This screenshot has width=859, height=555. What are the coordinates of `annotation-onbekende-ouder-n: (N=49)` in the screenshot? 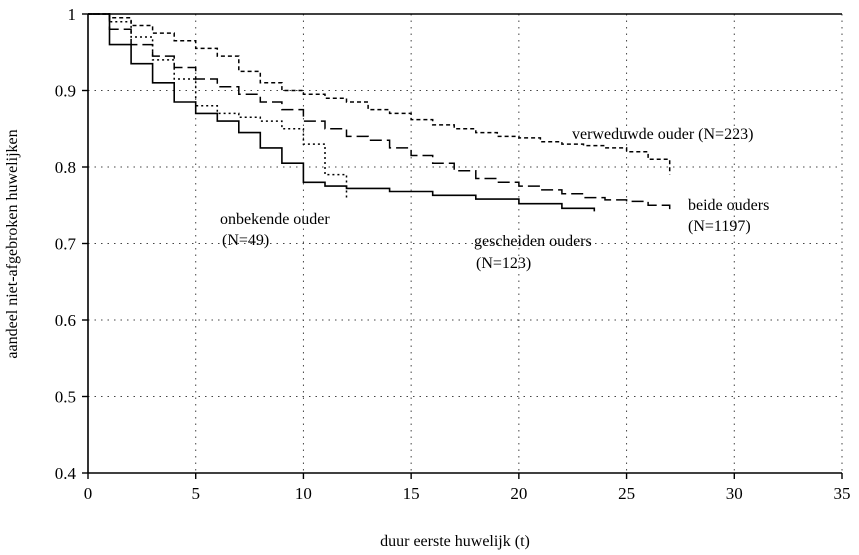 It's located at (245, 240).